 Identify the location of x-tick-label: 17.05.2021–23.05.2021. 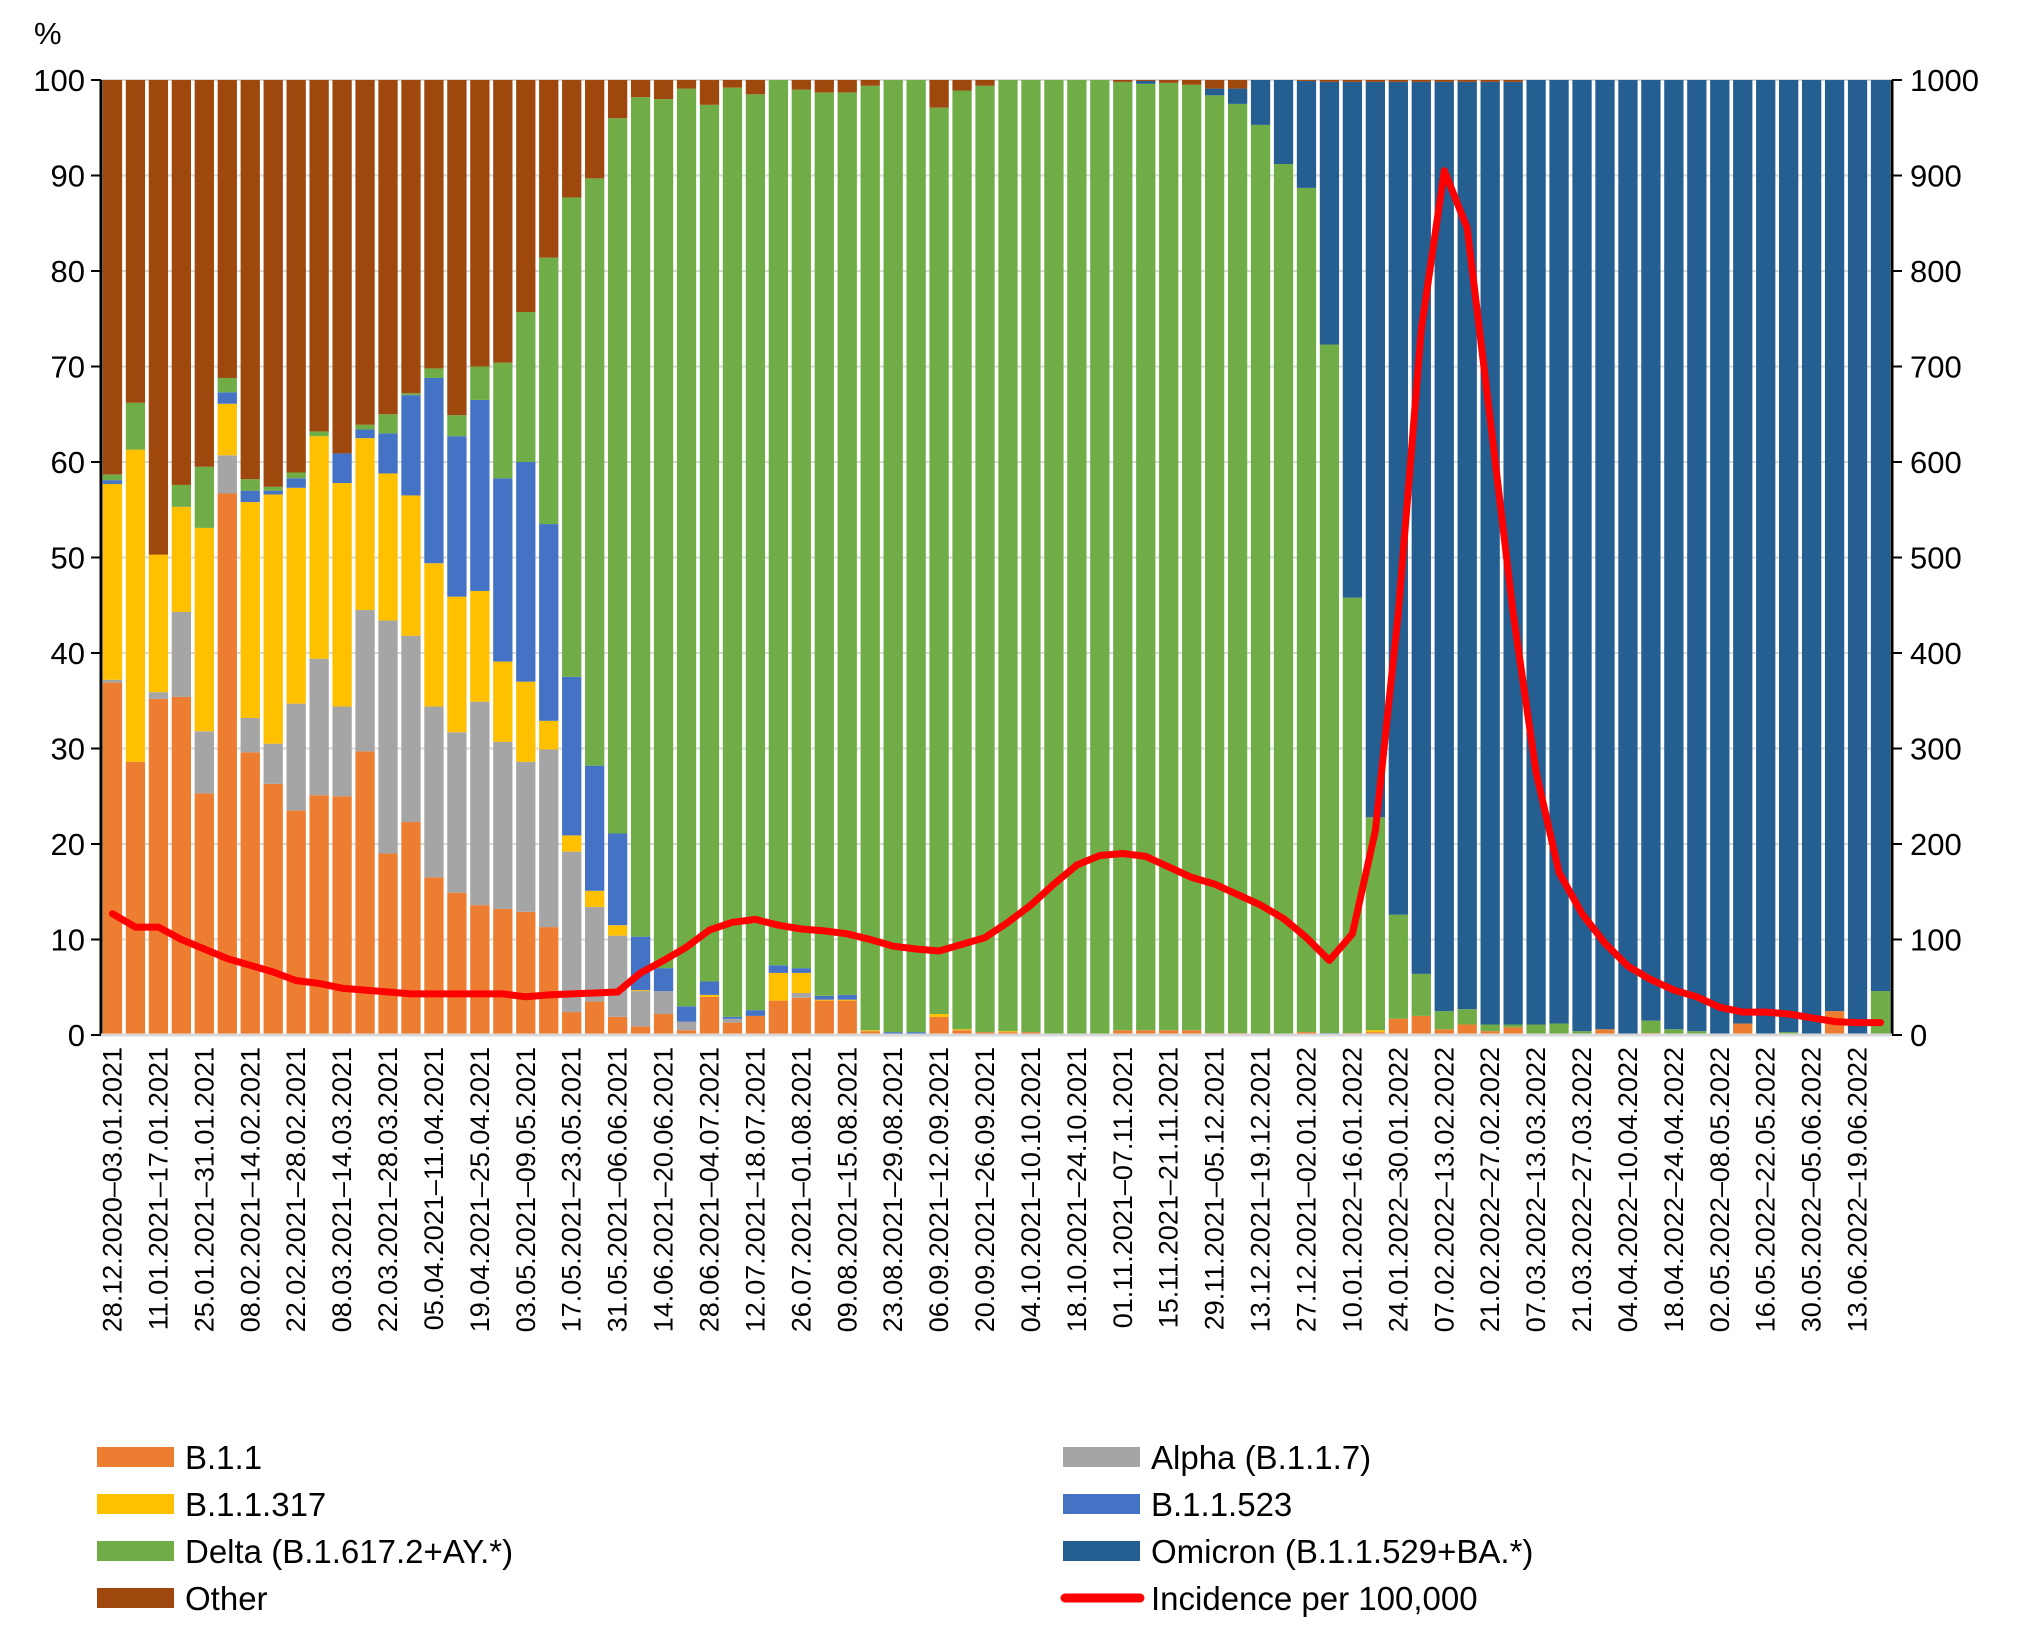
(572, 1189).